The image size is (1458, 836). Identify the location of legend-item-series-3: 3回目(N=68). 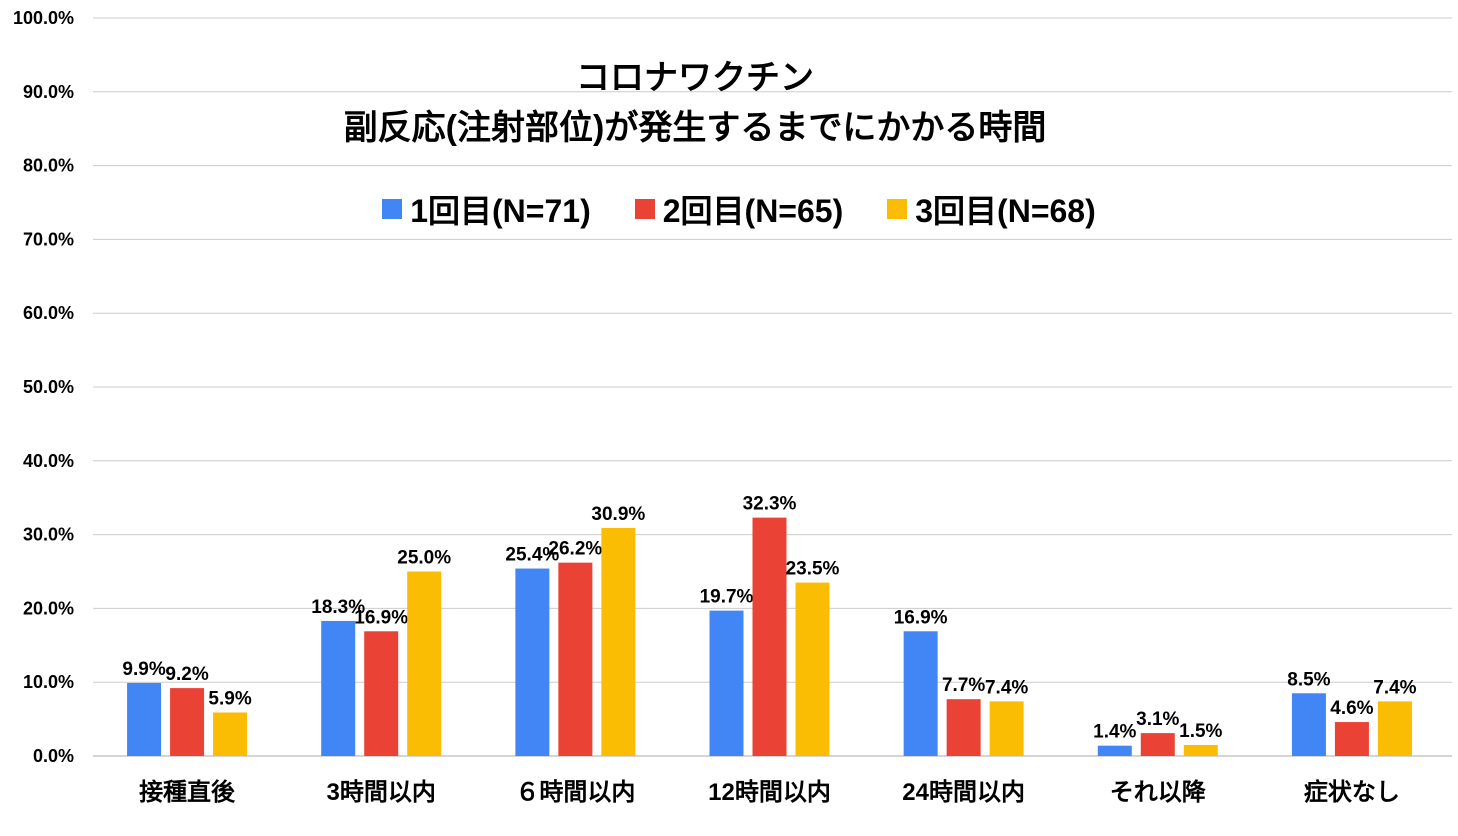
(991, 209).